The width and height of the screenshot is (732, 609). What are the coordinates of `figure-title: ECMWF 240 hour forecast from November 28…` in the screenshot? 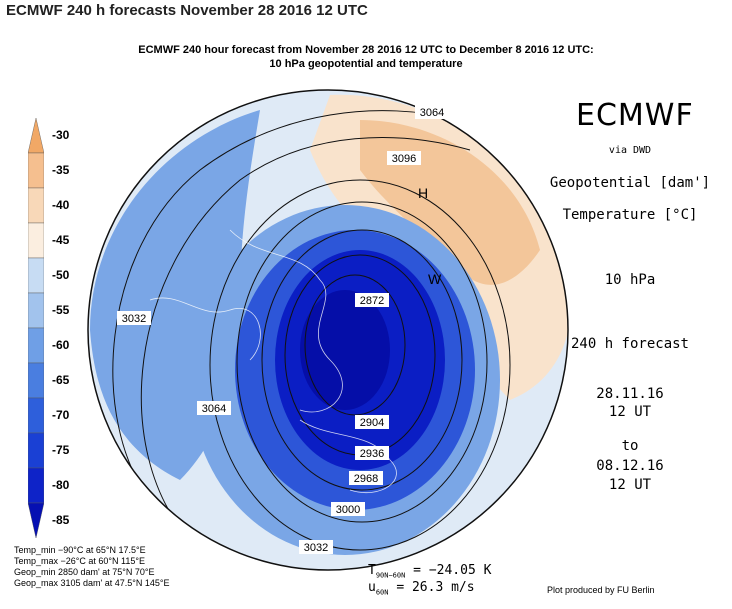 It's located at (366, 50).